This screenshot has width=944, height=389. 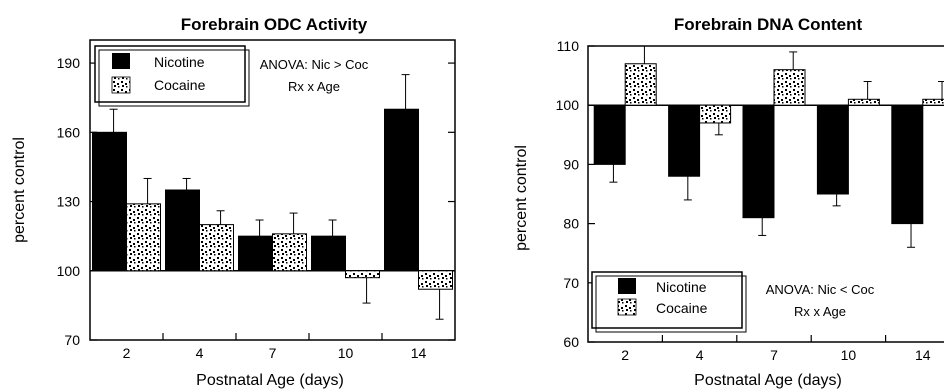 I want to click on y-tick-label: 110, so click(x=568, y=46).